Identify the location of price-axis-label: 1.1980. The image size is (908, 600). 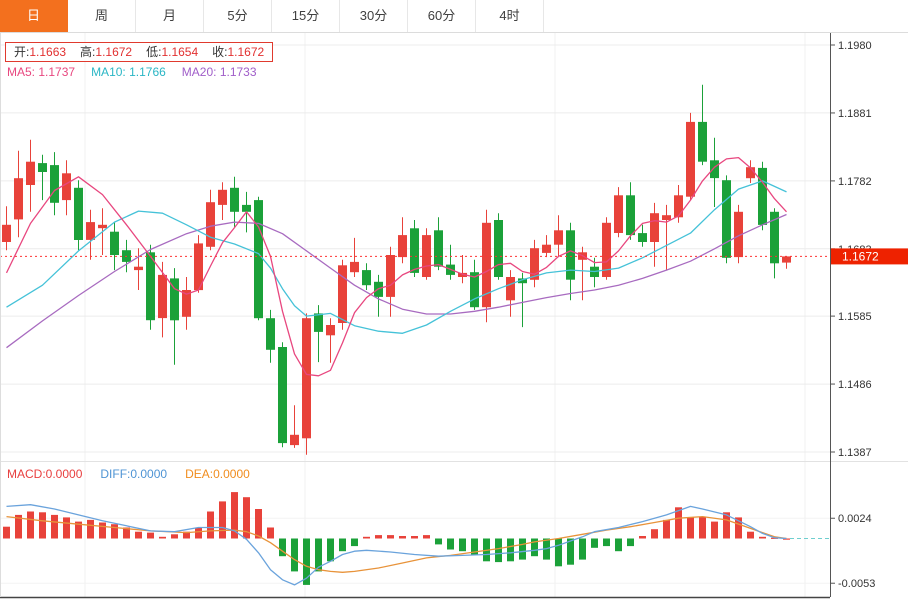
(855, 46).